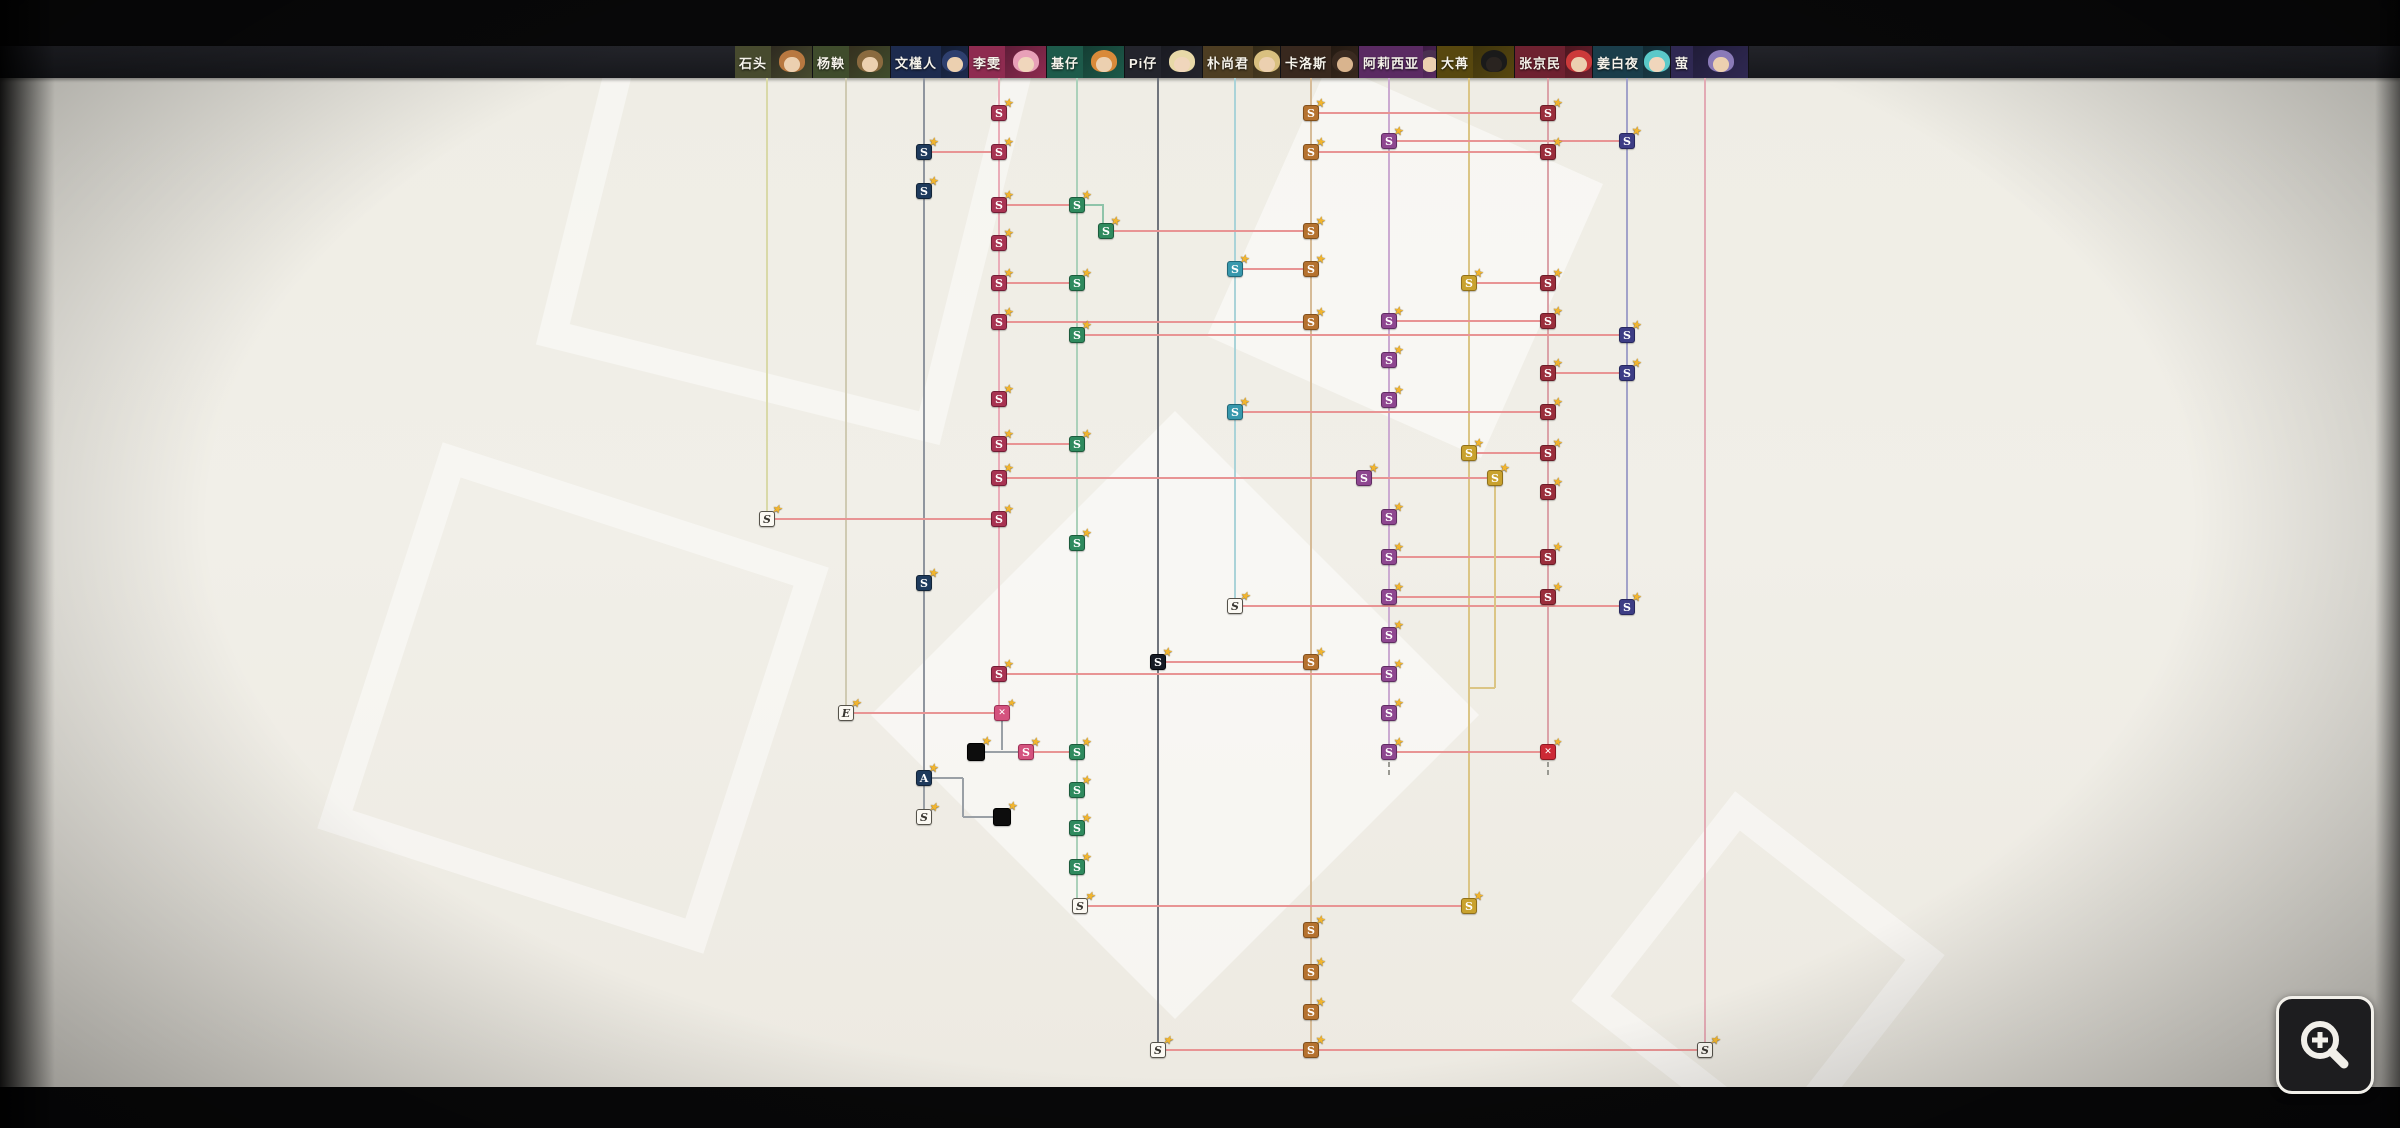 The width and height of the screenshot is (2400, 1128). I want to click on character-tab-2: 杨鞅, so click(852, 62).